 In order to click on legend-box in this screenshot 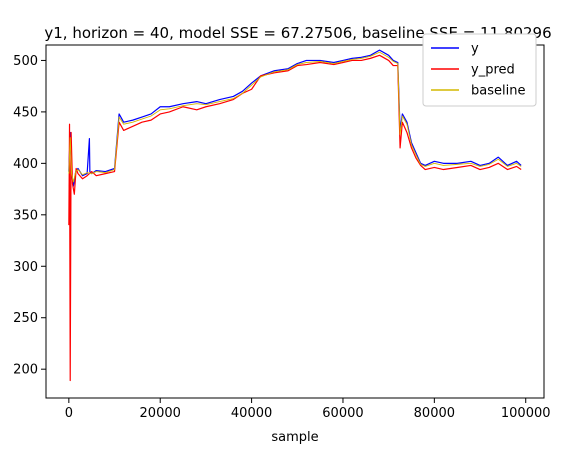, I will do `click(479, 70)`.